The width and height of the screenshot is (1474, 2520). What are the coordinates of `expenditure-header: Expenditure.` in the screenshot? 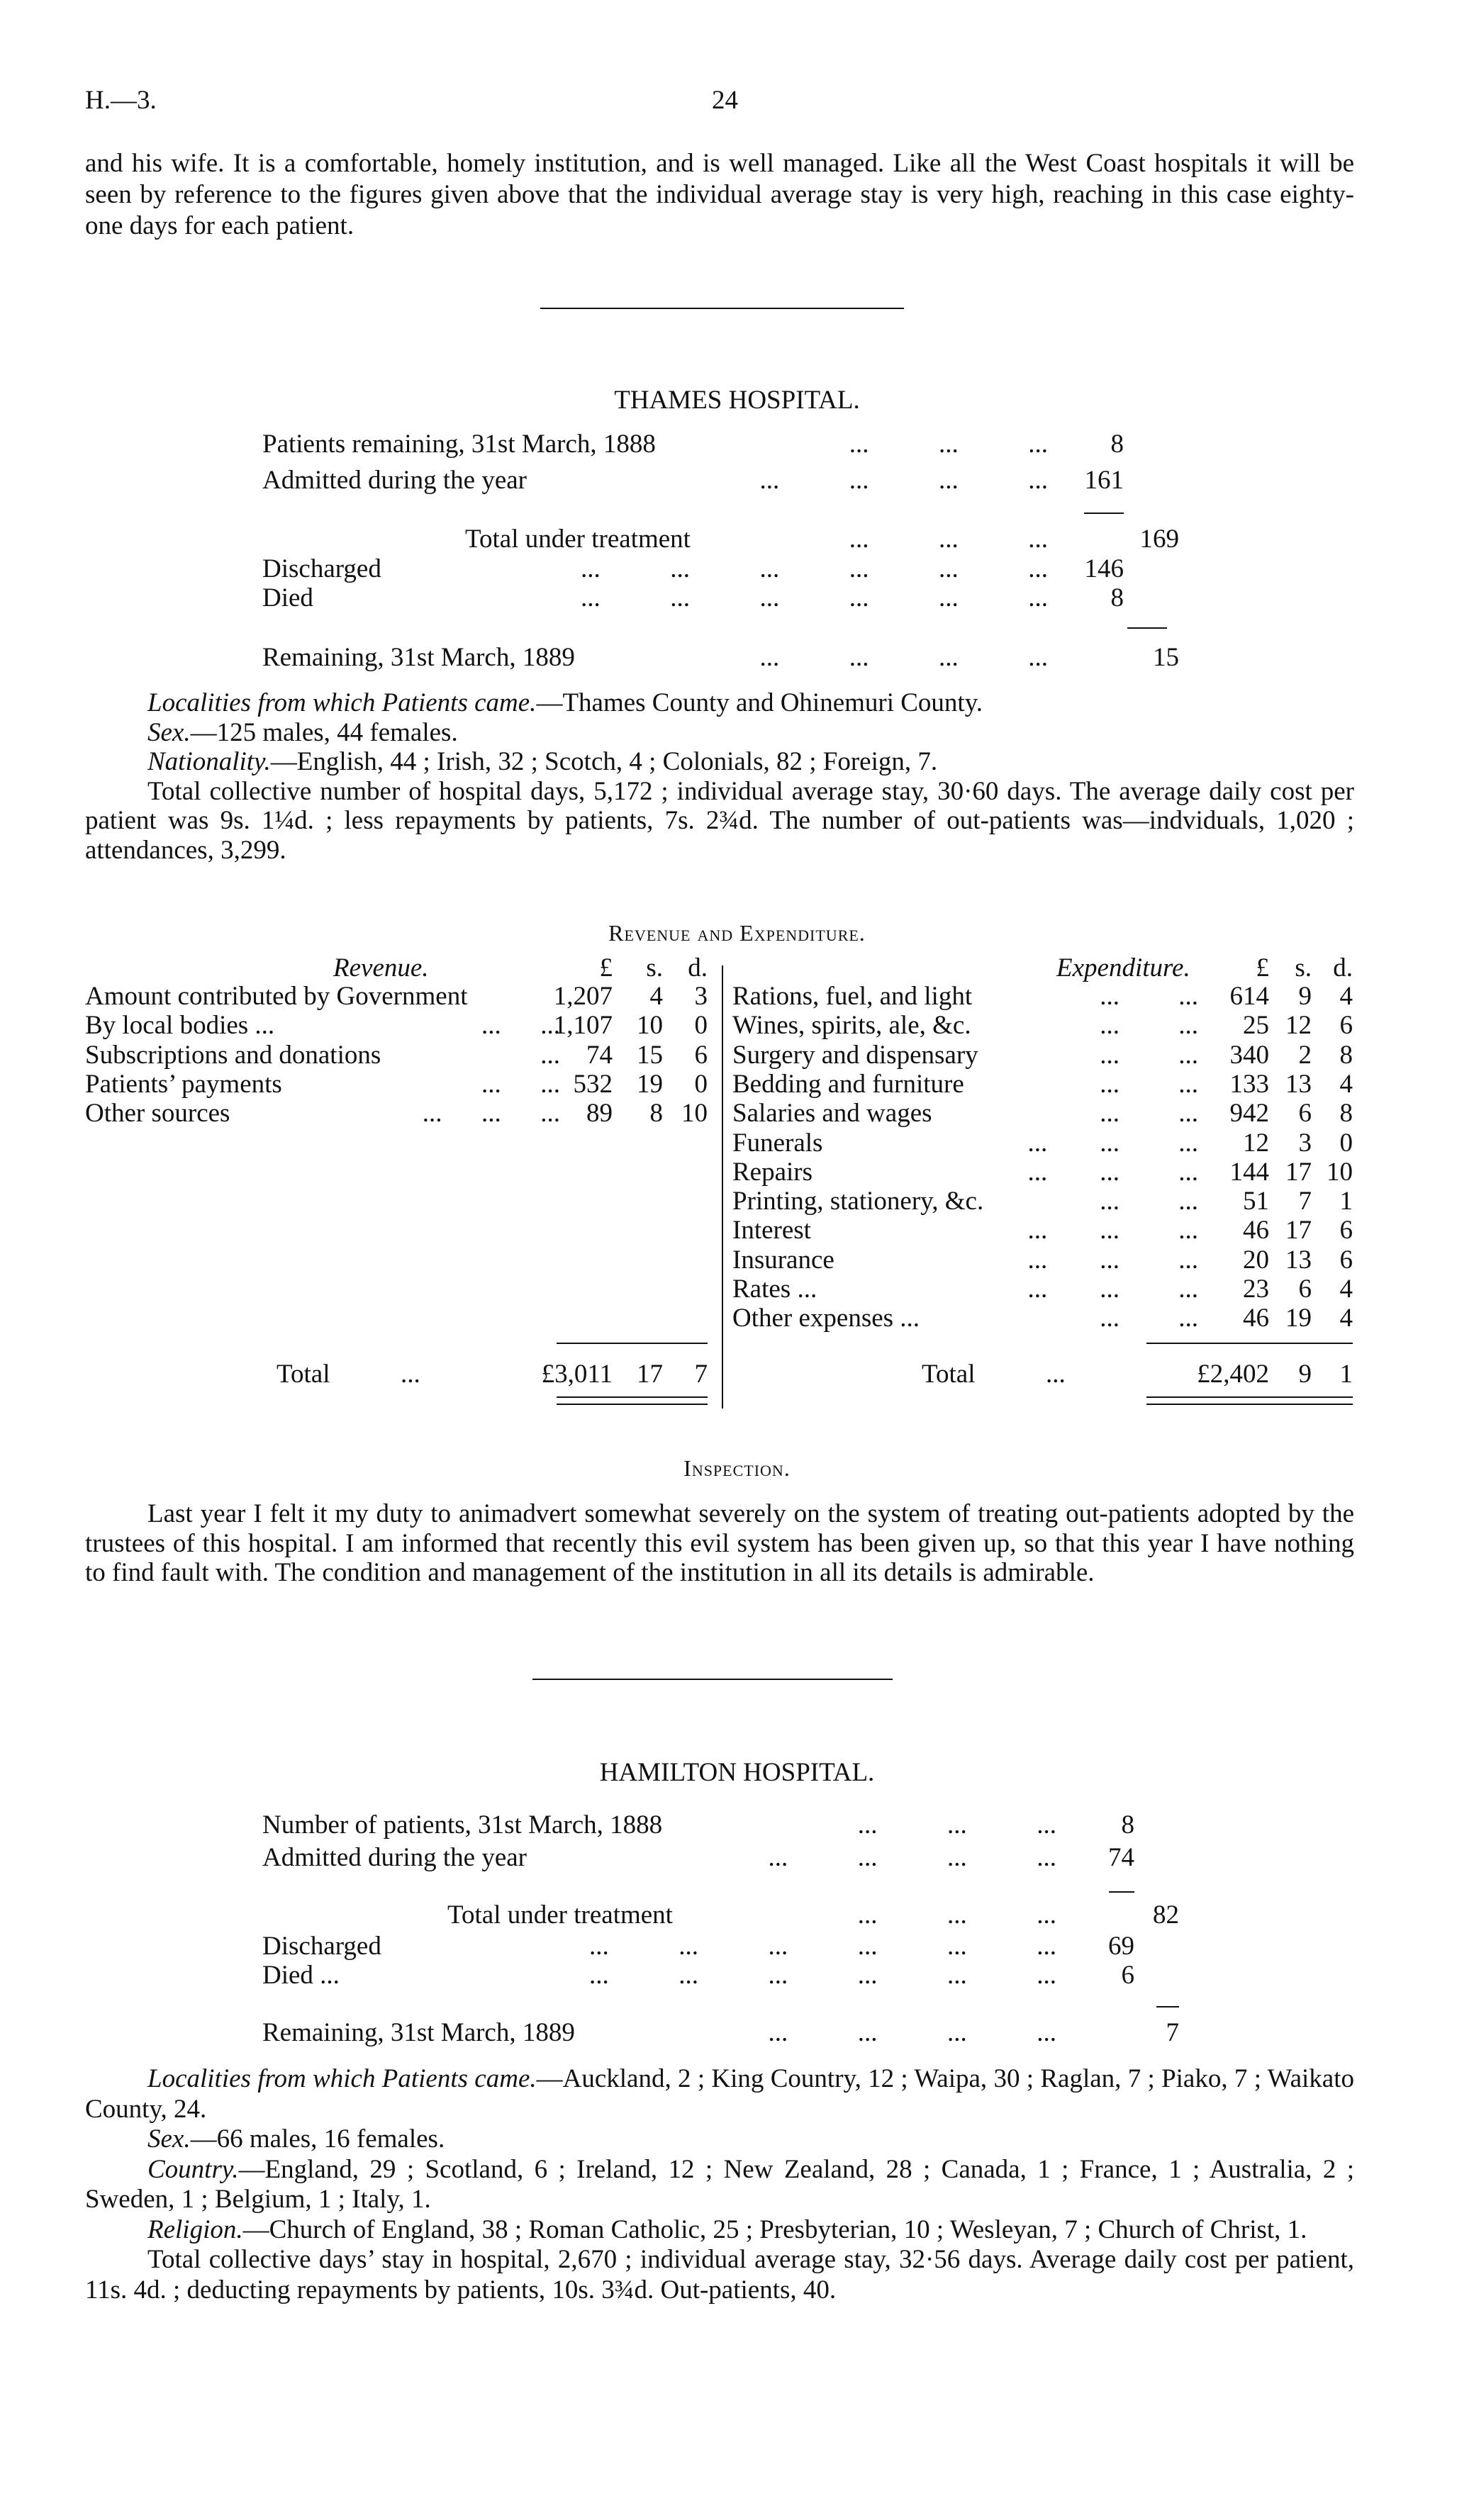 It's located at (1123, 968).